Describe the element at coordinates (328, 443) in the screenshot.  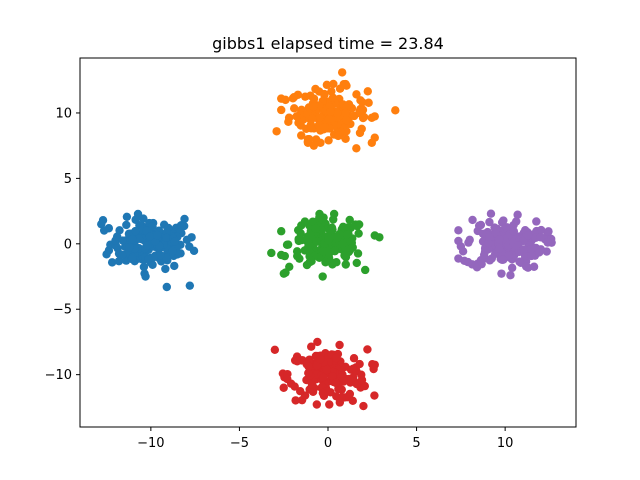
I see `x-tick-label: 0` at that location.